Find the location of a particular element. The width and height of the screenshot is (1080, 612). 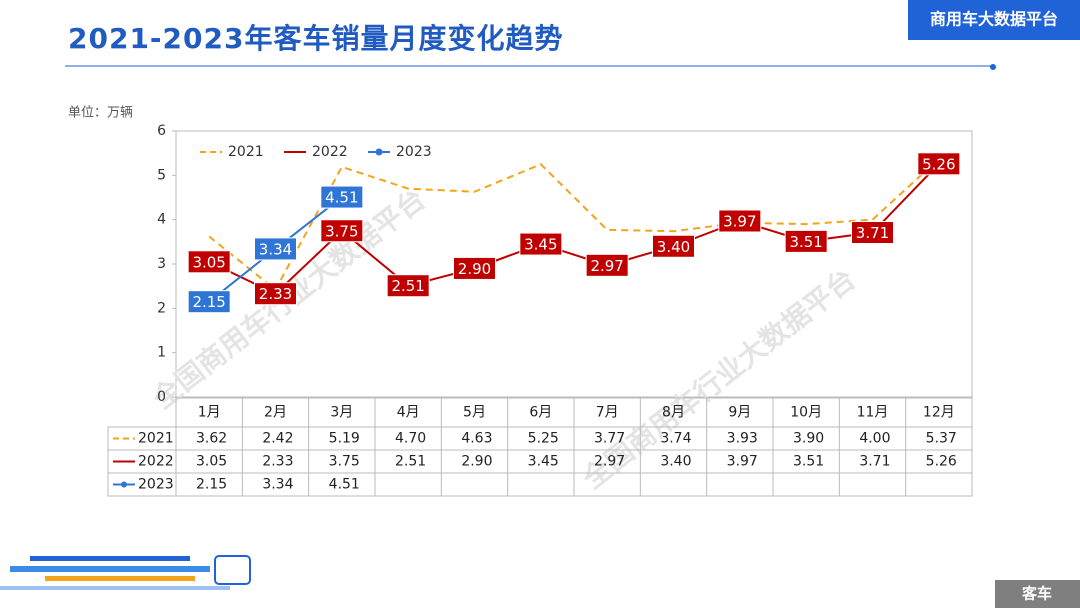

y-tick-label: 0 is located at coordinates (161, 397).